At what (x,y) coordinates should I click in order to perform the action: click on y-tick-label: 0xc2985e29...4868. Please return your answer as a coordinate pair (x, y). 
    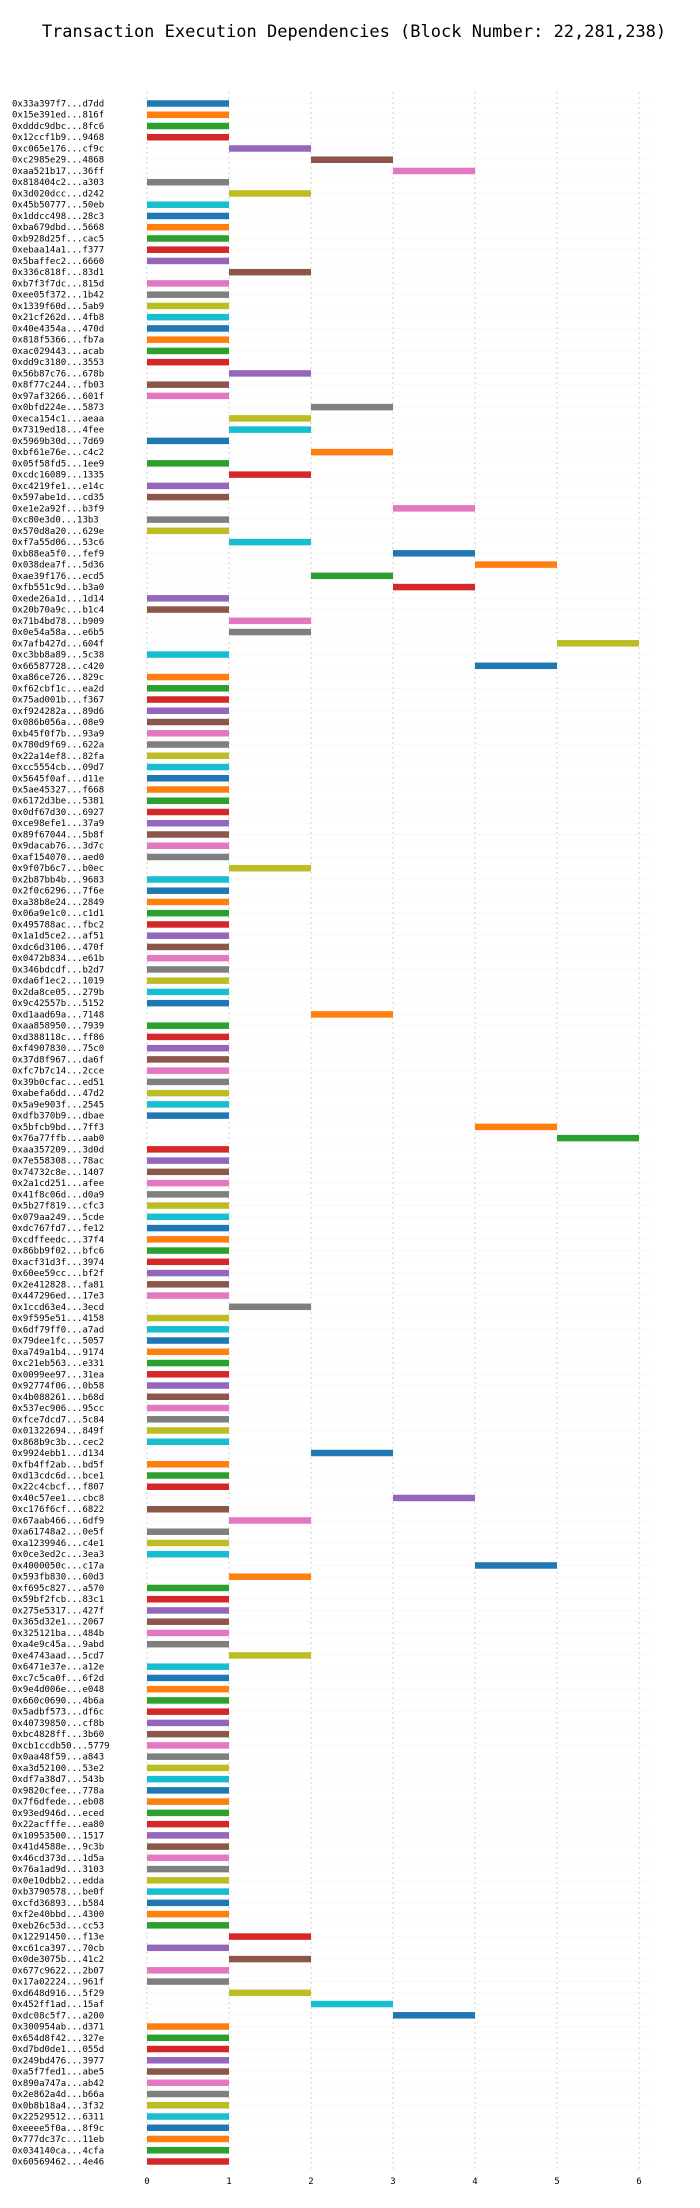
    Looking at the image, I should click on (58, 161).